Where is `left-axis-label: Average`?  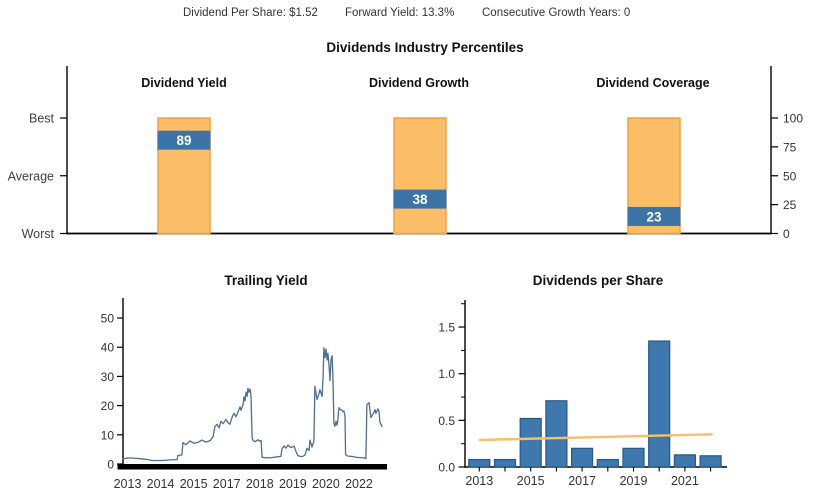
left-axis-label: Average is located at coordinates (31, 176).